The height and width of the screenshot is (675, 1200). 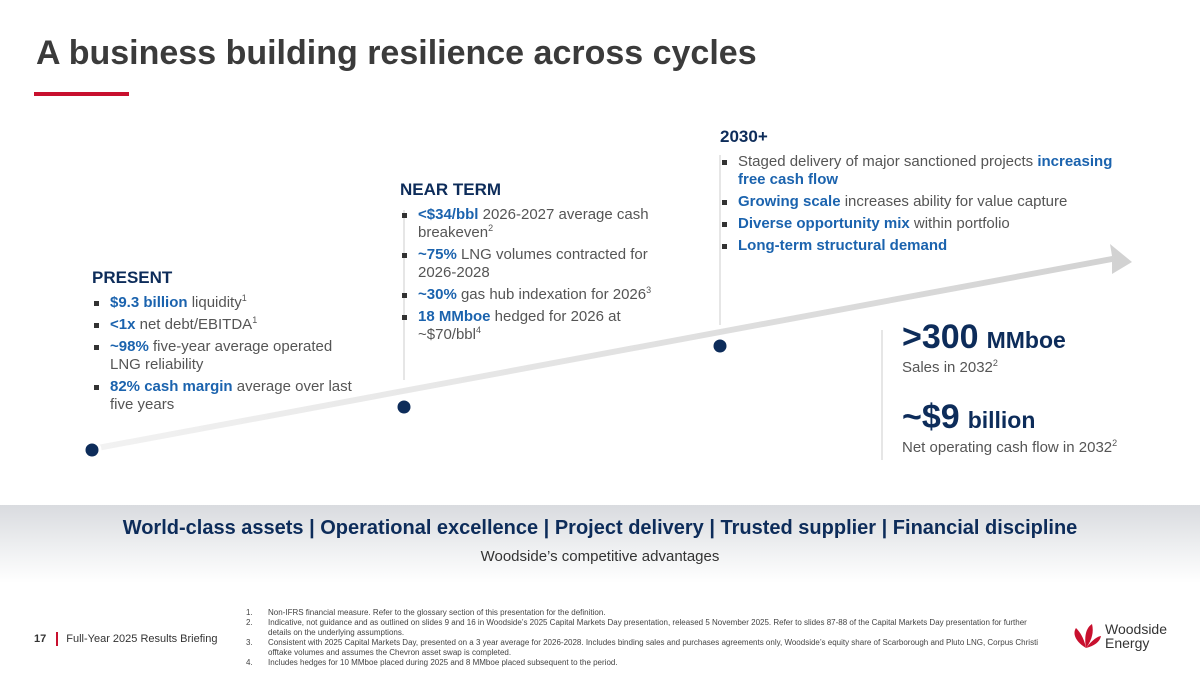 I want to click on accent-bar, so click(x=81, y=94).